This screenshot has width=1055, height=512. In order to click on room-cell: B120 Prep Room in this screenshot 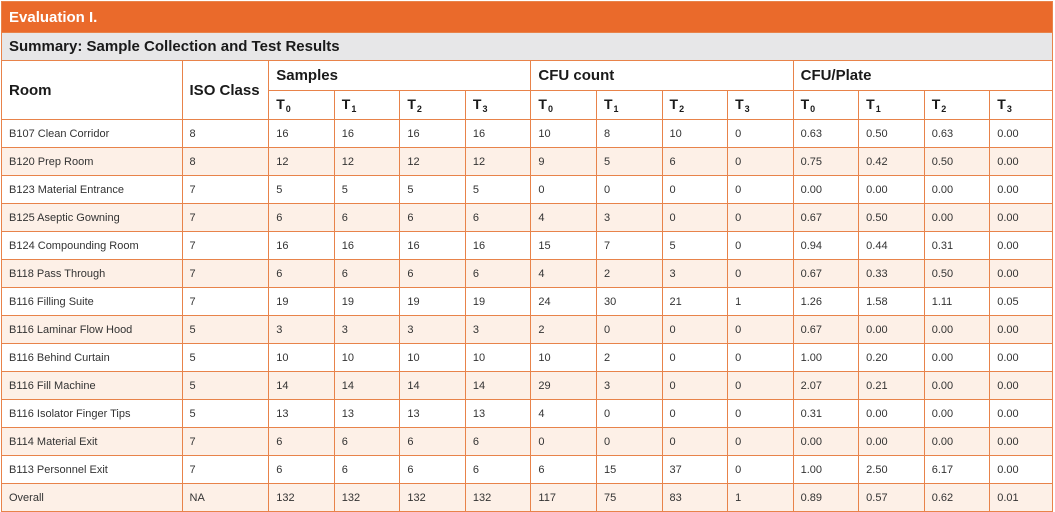, I will do `click(92, 161)`.